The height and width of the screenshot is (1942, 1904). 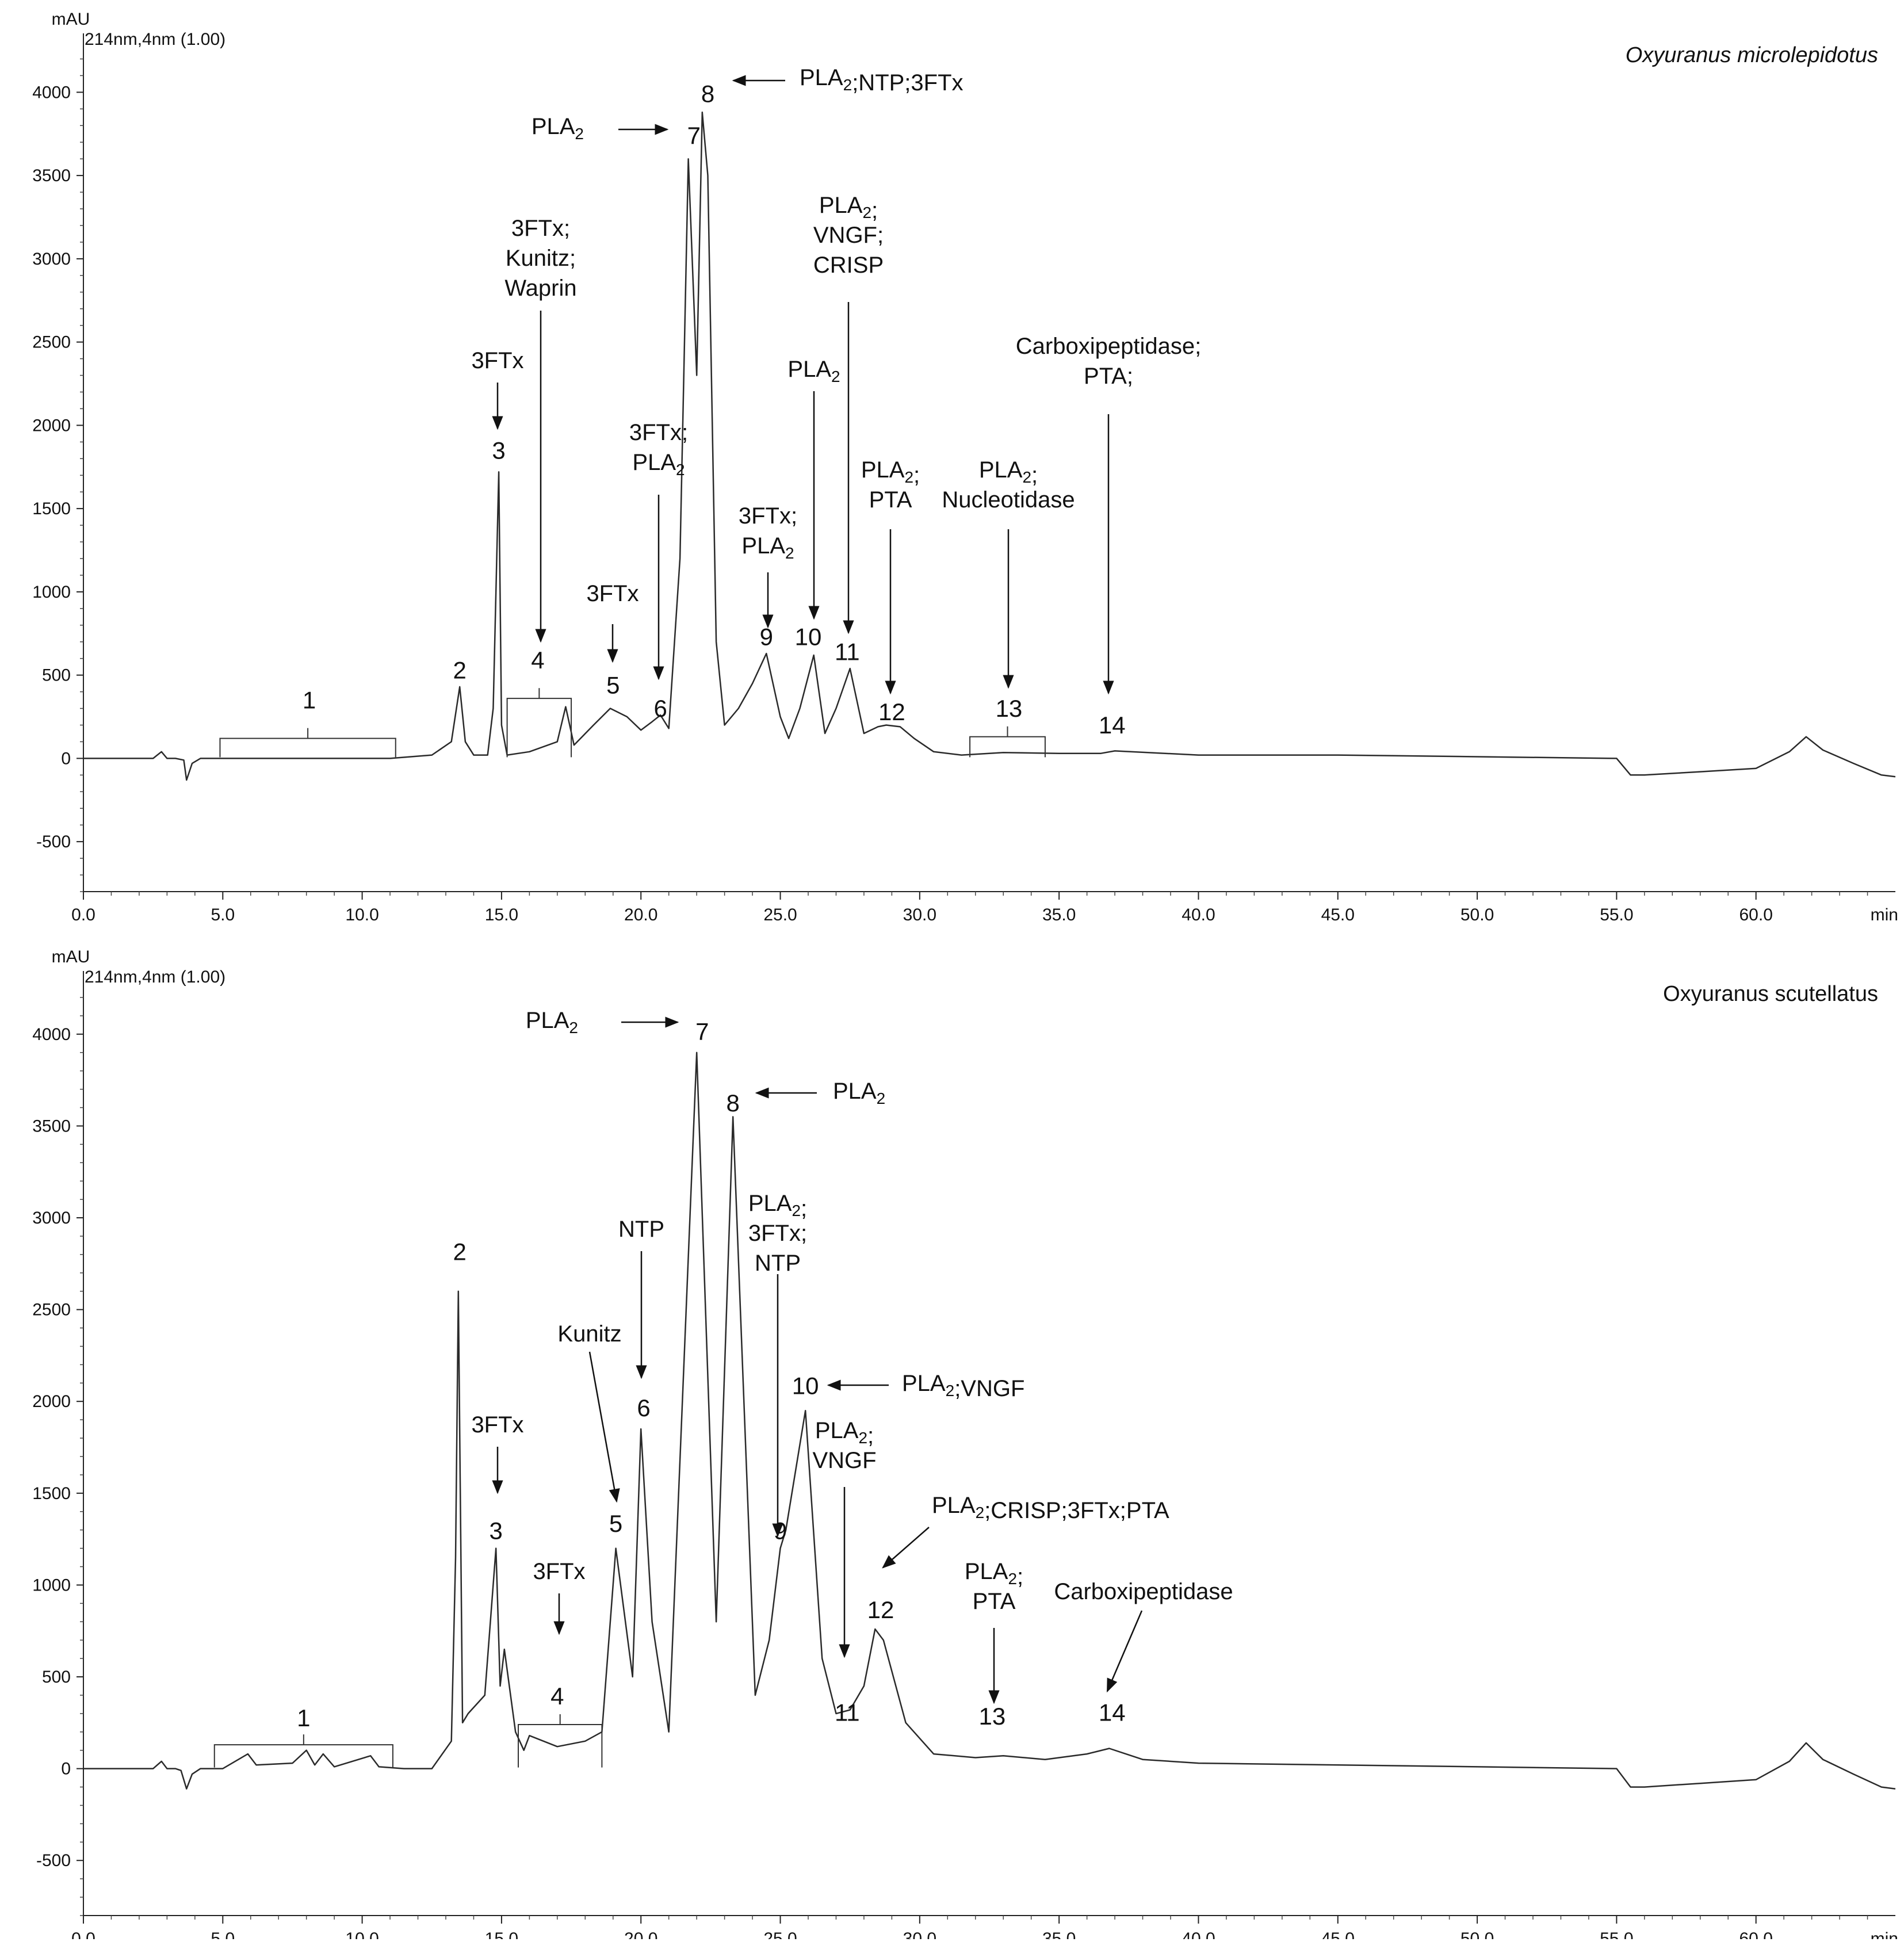 What do you see at coordinates (778, 1263) in the screenshot?
I see `annotation-text-peak-9: NTP` at bounding box center [778, 1263].